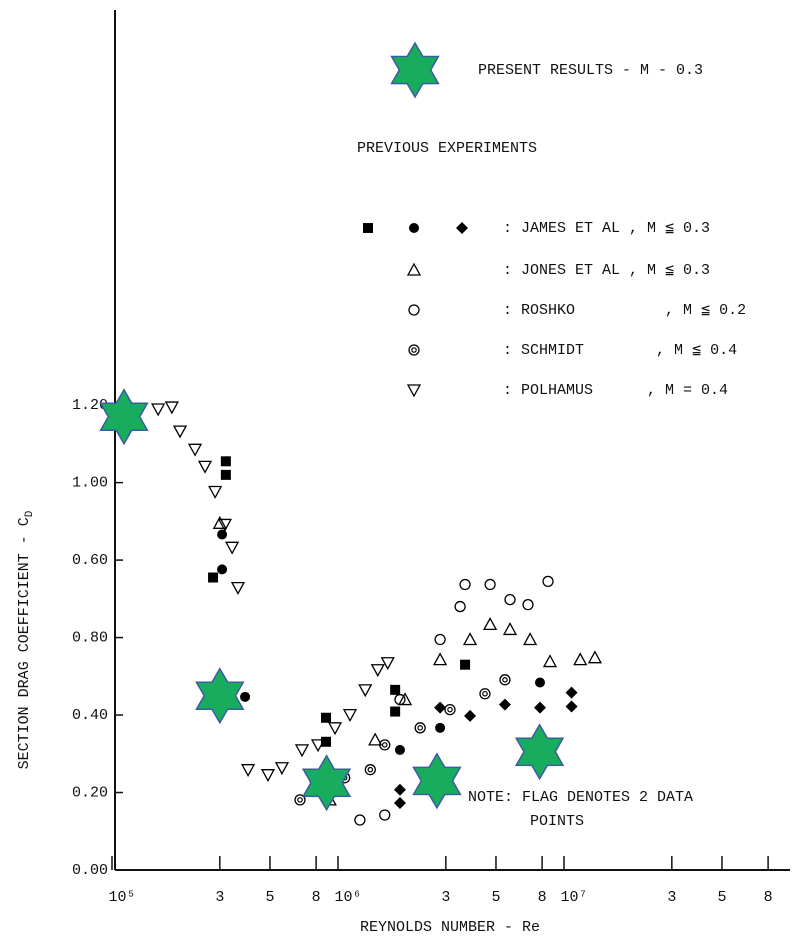 The height and width of the screenshot is (940, 792). What do you see at coordinates (620, 350) in the screenshot?
I see `legend-label: : SCHMIDT , M ≦ 0.4` at bounding box center [620, 350].